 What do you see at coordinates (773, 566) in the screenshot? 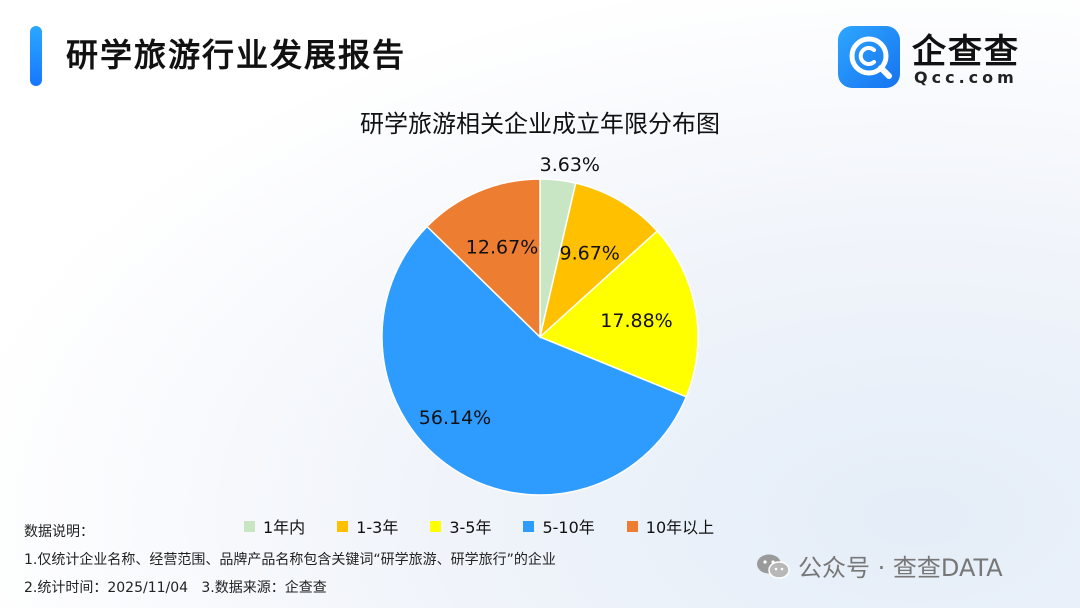
I see `wechat-icon` at bounding box center [773, 566].